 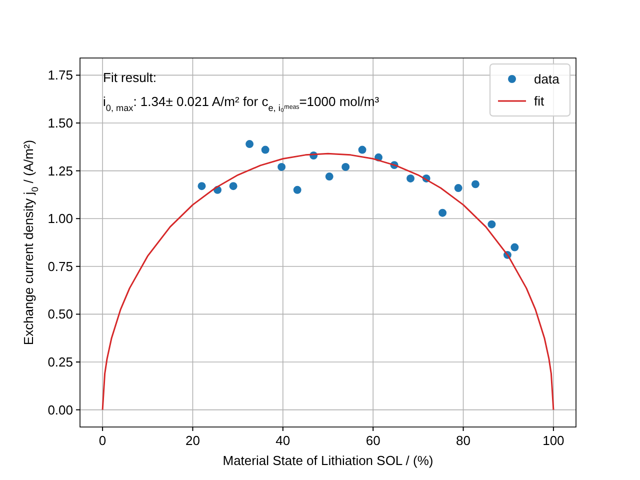 I want to click on x-tick-label: 40, so click(x=283, y=440).